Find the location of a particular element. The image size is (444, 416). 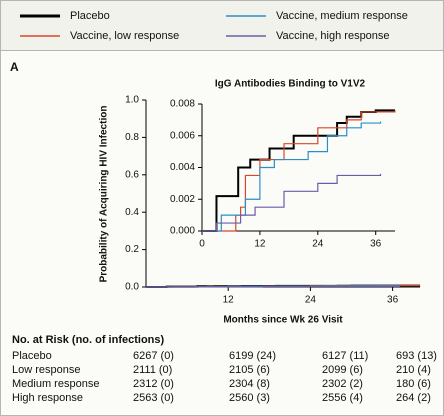

legend-label: Vaccine, low response is located at coordinates (124, 36).